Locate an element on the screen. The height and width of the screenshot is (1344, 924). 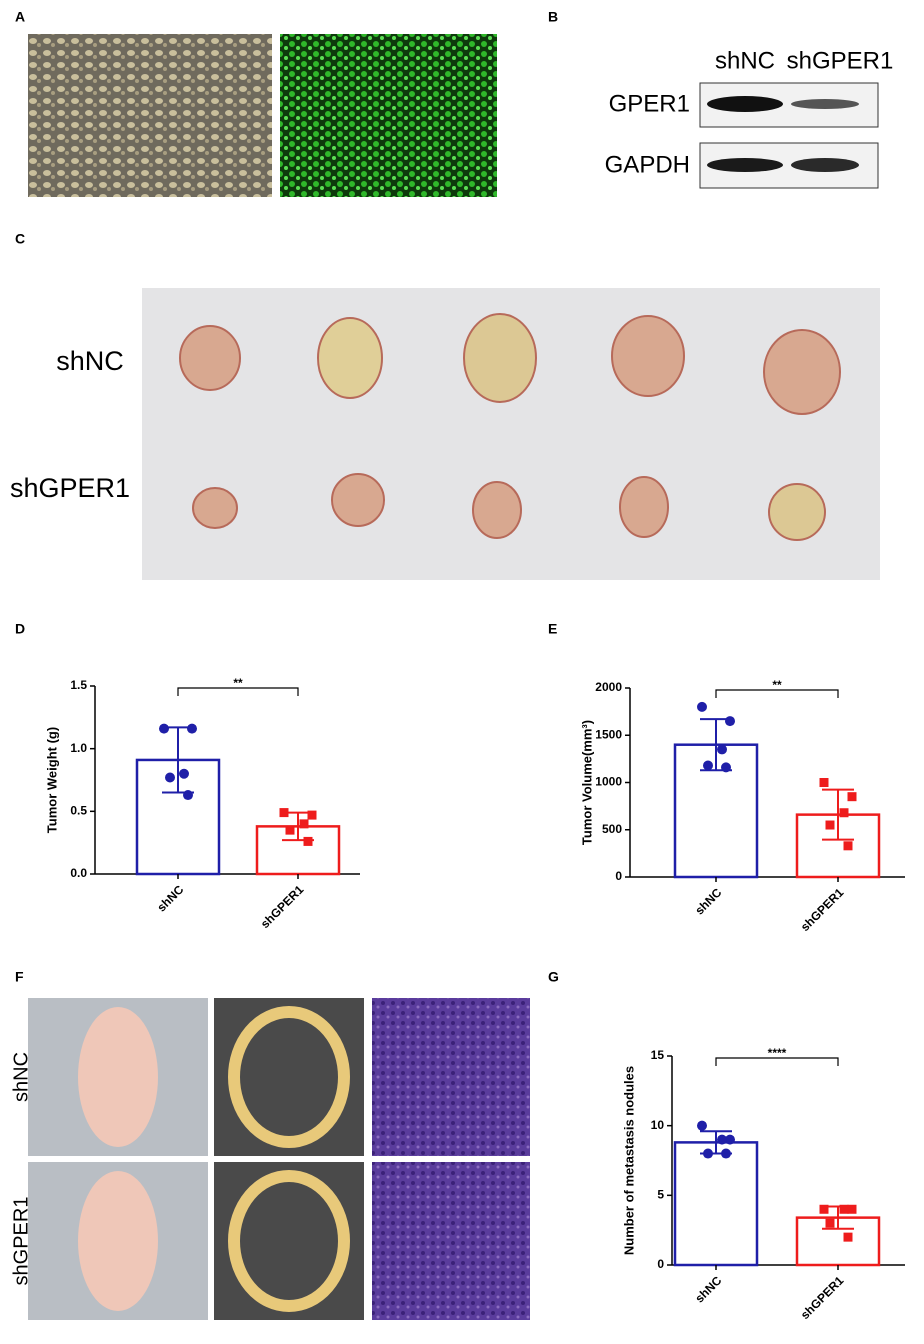
panel-label: E is located at coordinates (552, 629).